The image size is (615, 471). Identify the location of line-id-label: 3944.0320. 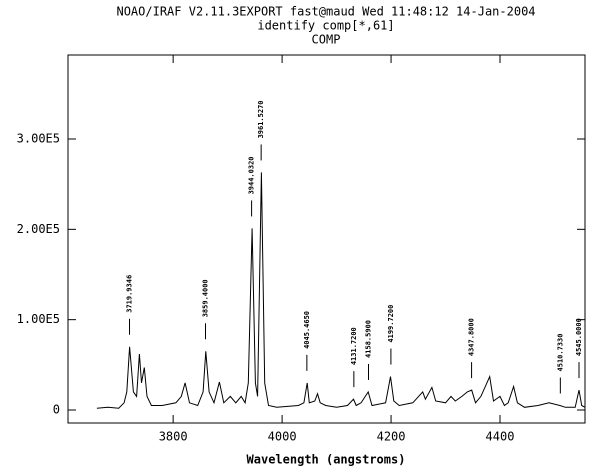
(252, 175).